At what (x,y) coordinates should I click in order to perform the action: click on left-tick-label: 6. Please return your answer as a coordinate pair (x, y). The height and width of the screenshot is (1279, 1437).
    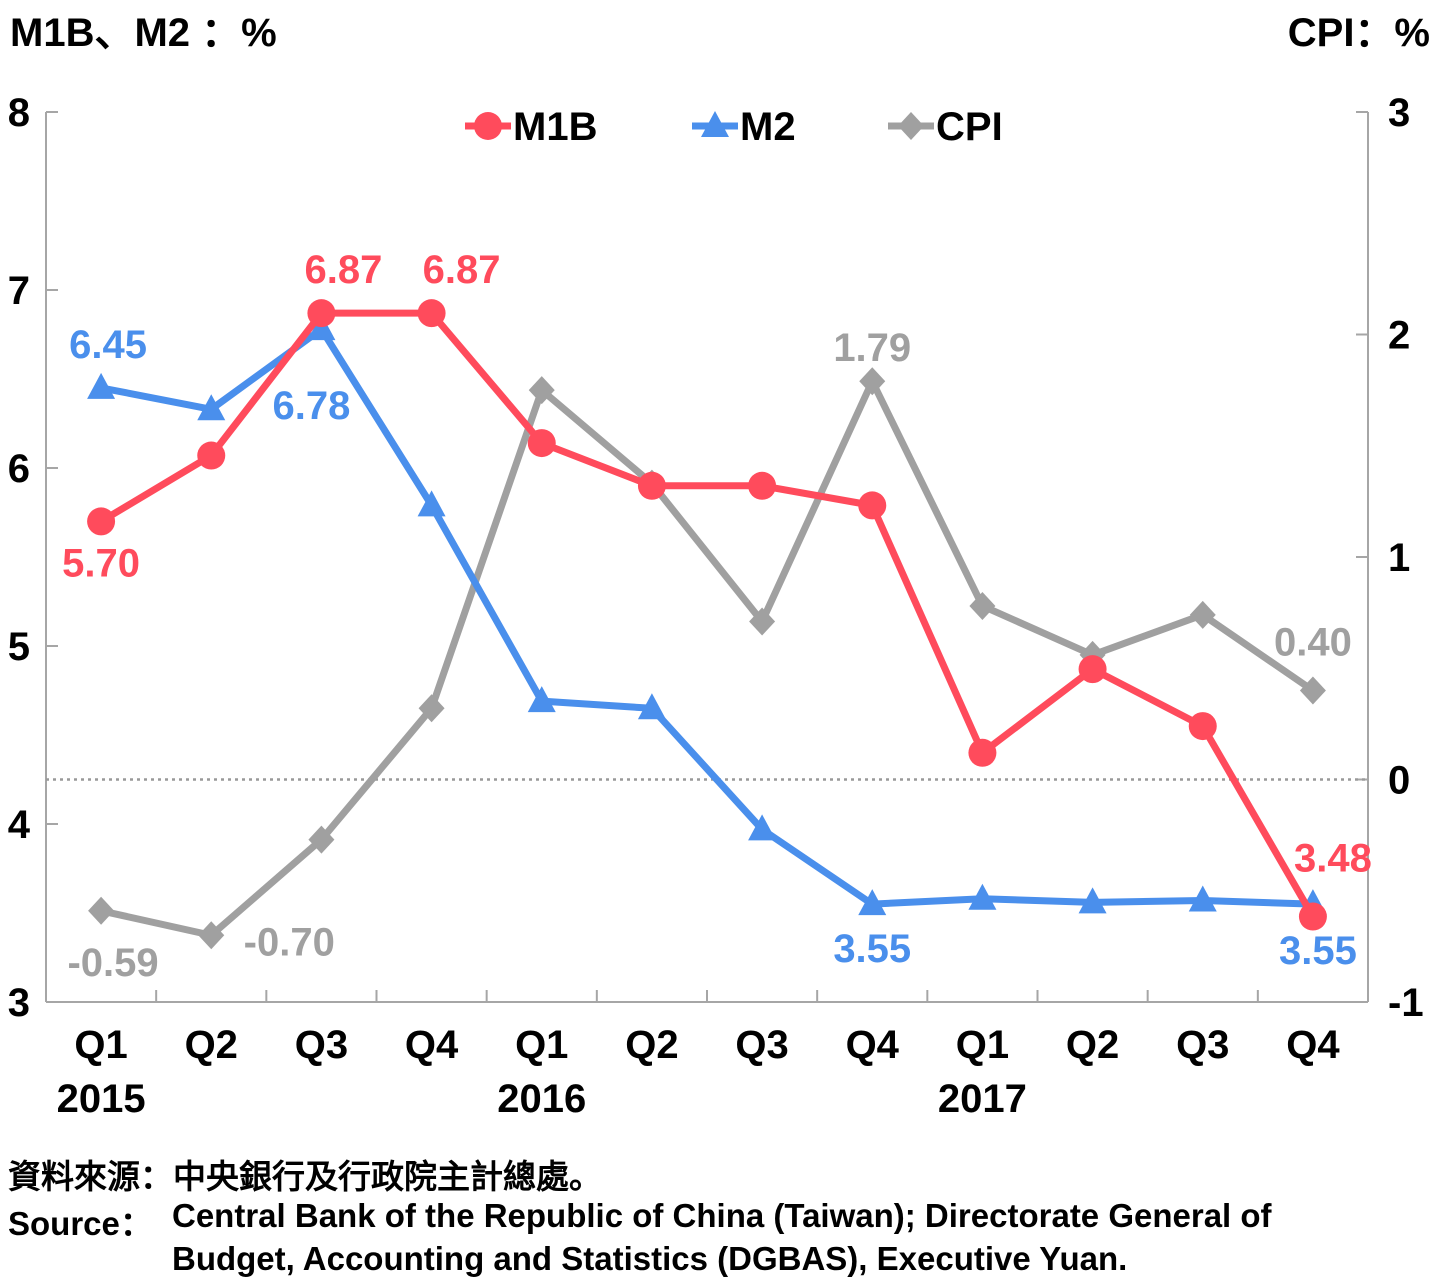
    Looking at the image, I should click on (19, 469).